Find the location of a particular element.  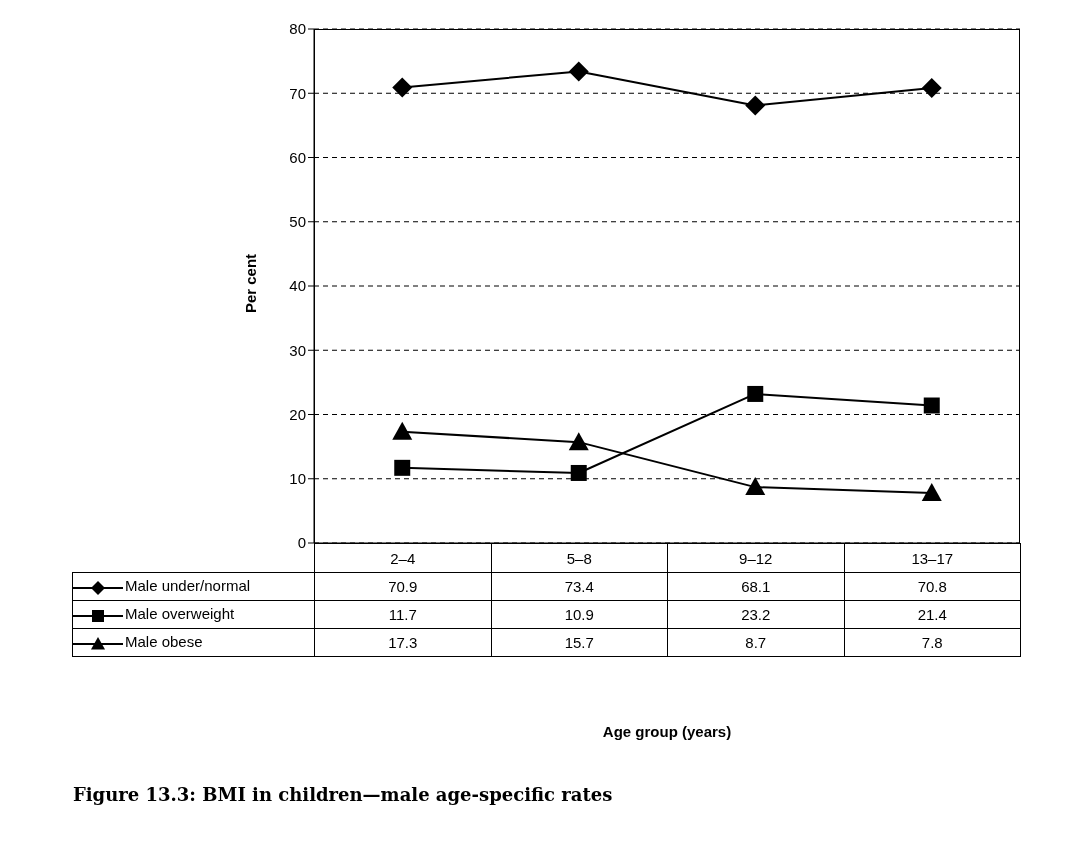

y-tick-label: 10 is located at coordinates (297, 479).